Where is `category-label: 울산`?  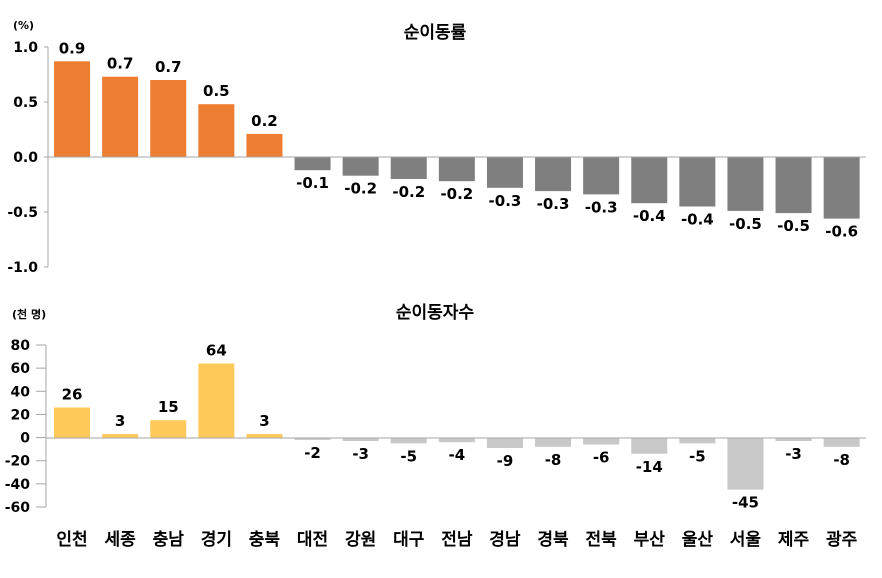
category-label: 울산 is located at coordinates (698, 540).